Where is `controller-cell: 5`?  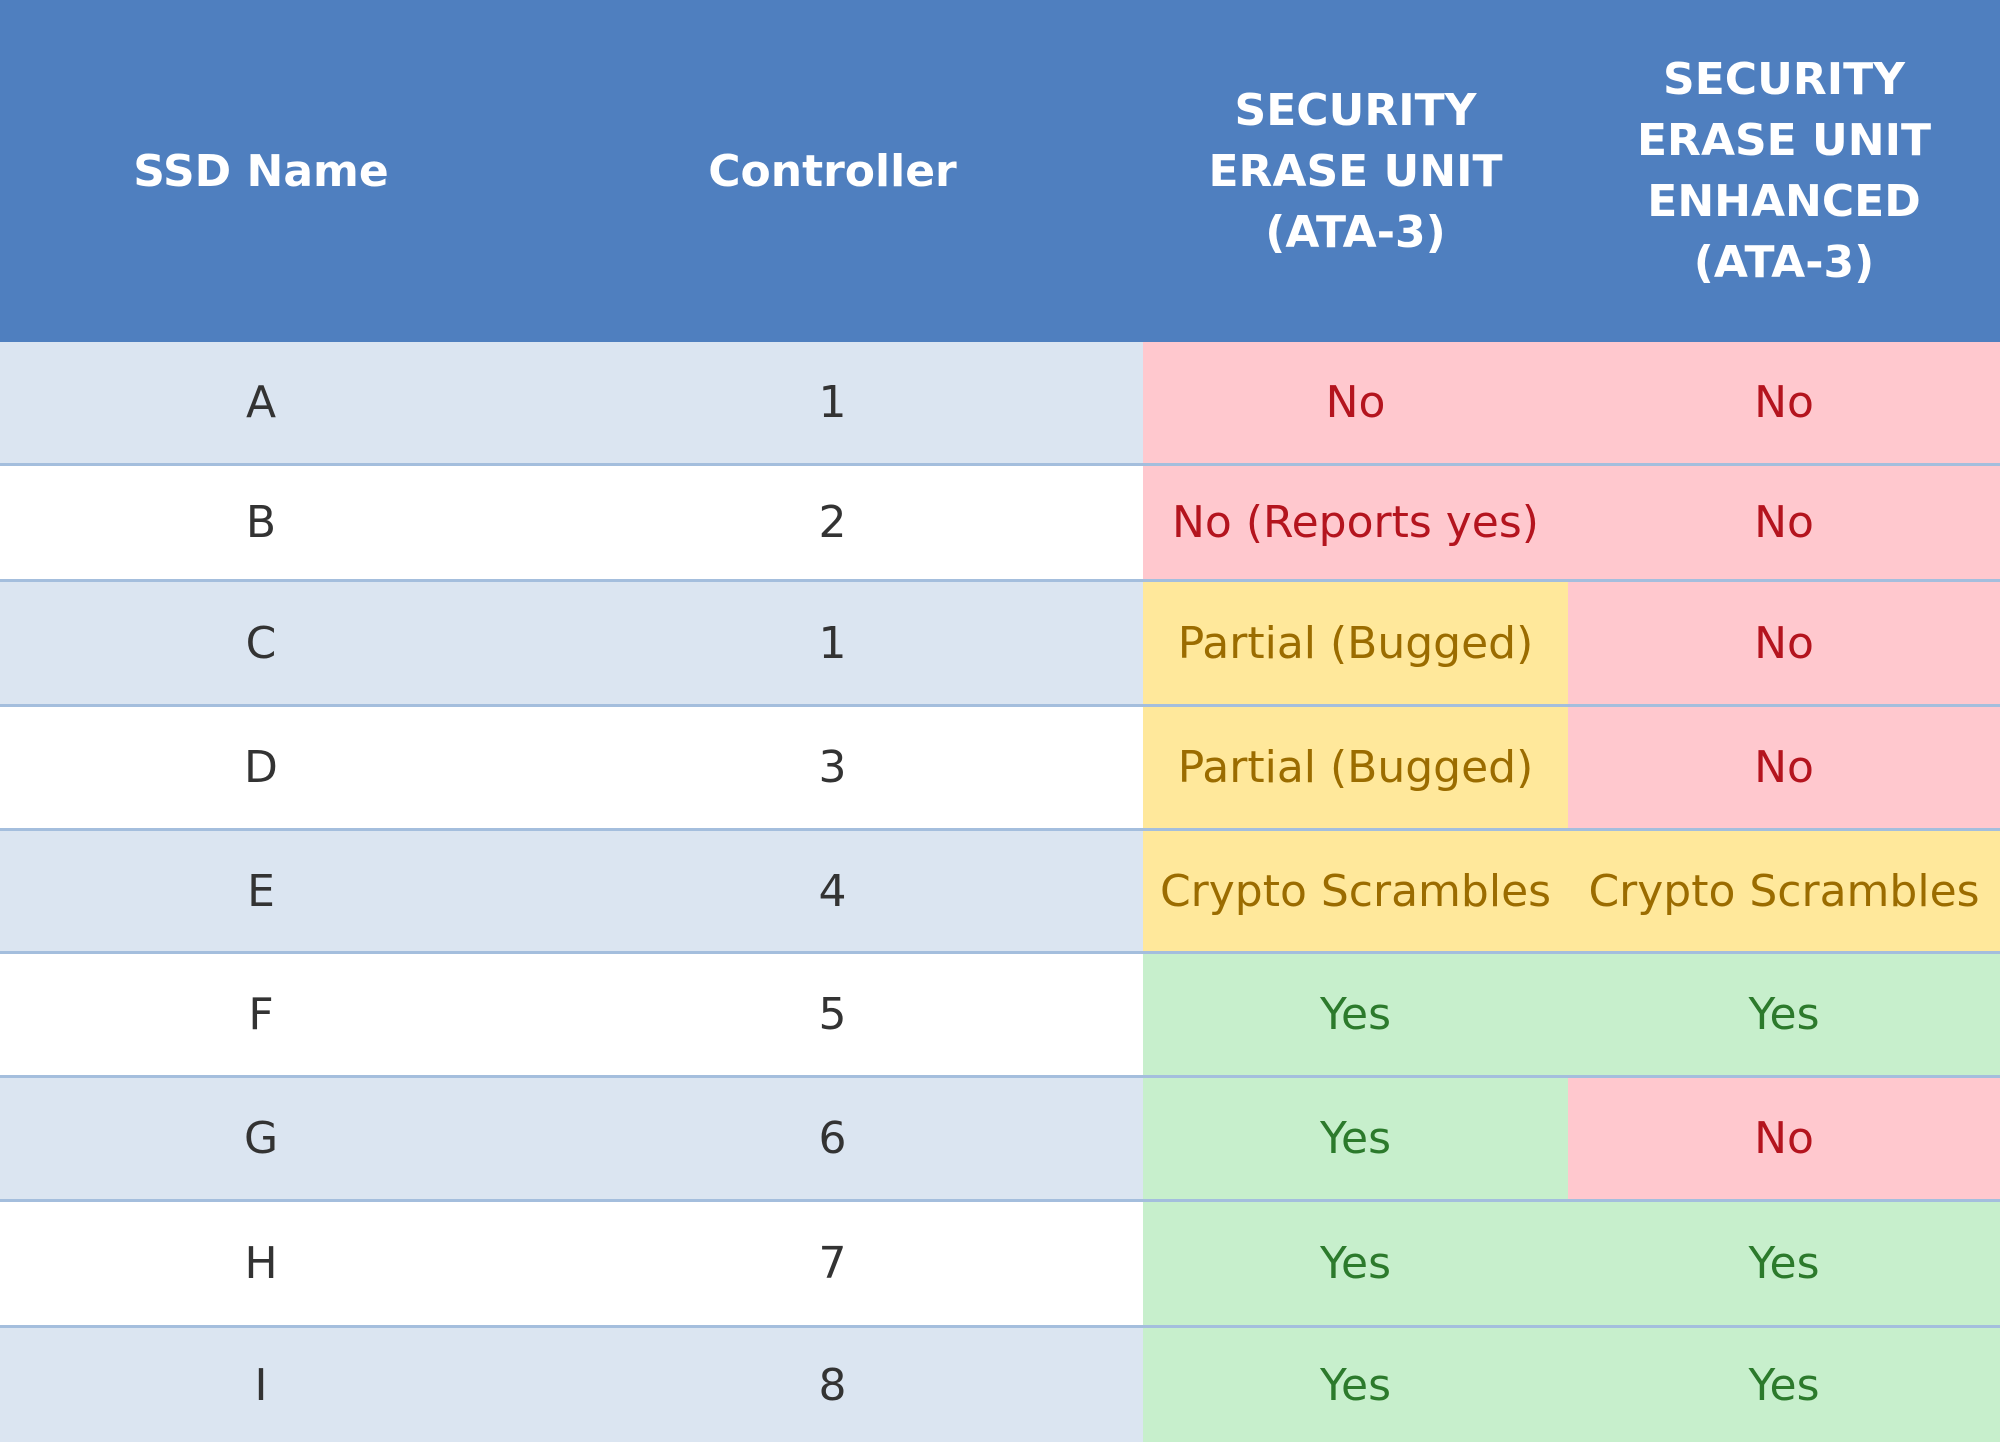 controller-cell: 5 is located at coordinates (832, 1014).